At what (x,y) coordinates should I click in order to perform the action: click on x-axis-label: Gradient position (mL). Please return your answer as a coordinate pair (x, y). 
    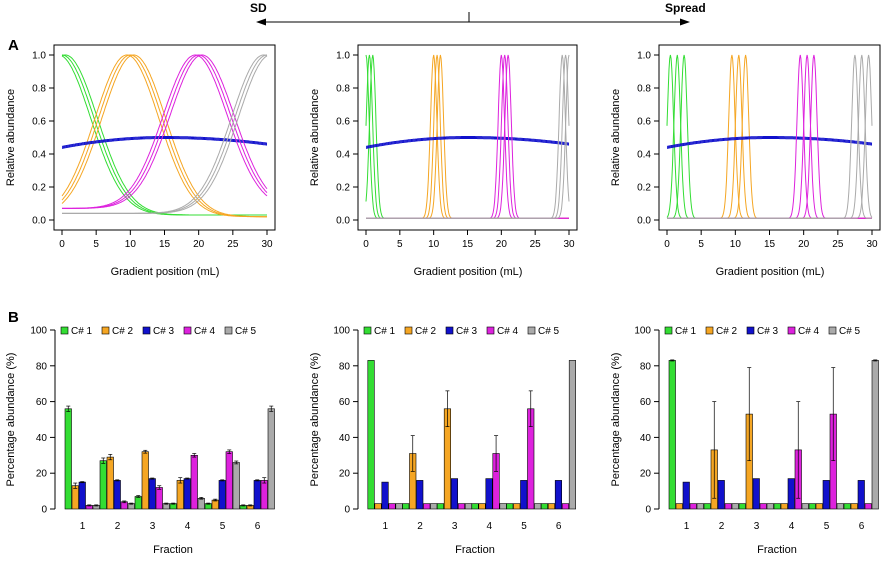
    Looking at the image, I should click on (770, 272).